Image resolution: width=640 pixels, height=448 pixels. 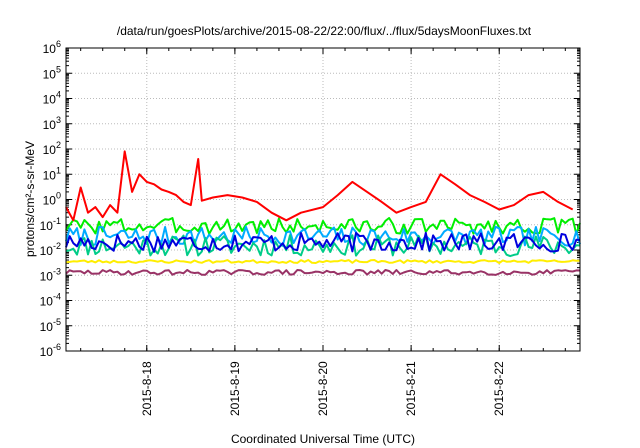 What do you see at coordinates (50, 300) in the screenshot?
I see `y-tick-label: 10⁻⁴` at bounding box center [50, 300].